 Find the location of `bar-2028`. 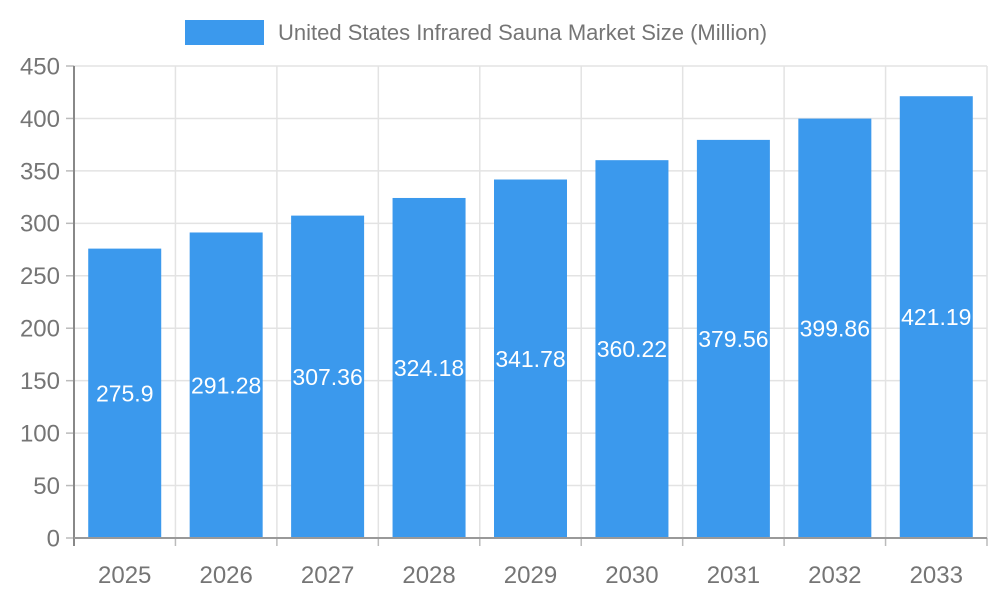

bar-2028 is located at coordinates (429, 368).